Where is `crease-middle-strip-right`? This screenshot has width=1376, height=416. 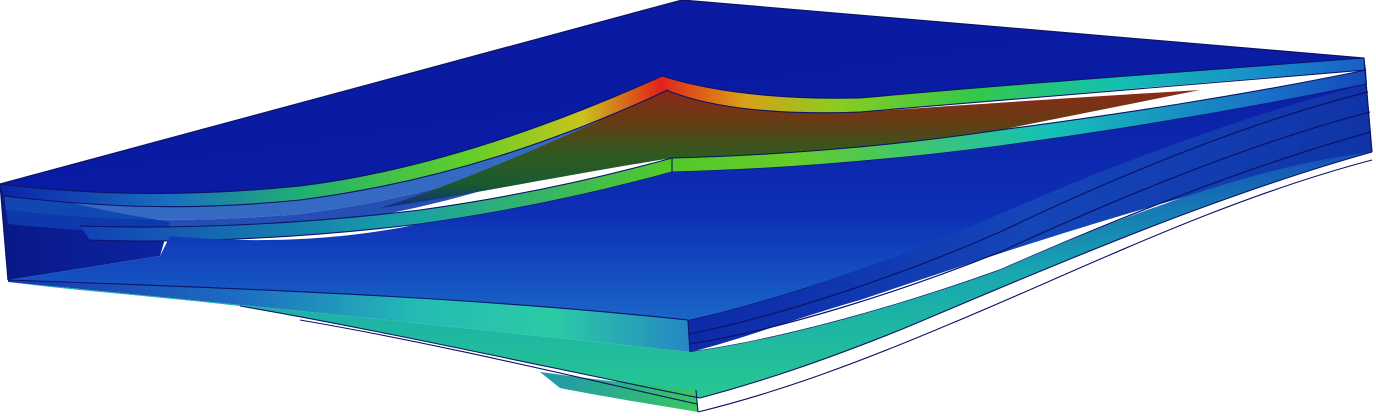
crease-middle-strip-right is located at coordinates (1019, 121).